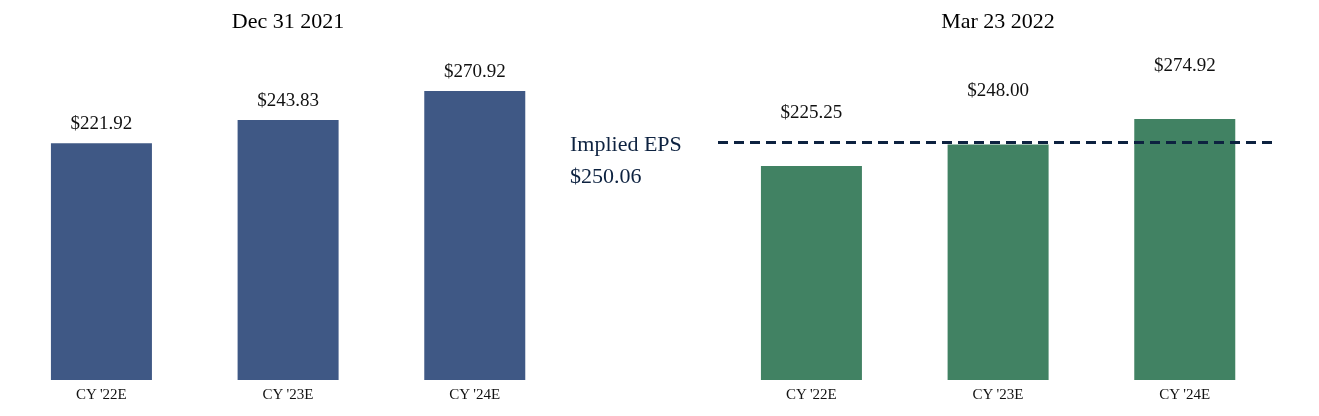  What do you see at coordinates (998, 21) in the screenshot?
I see `chart-title: Mar 23 2022` at bounding box center [998, 21].